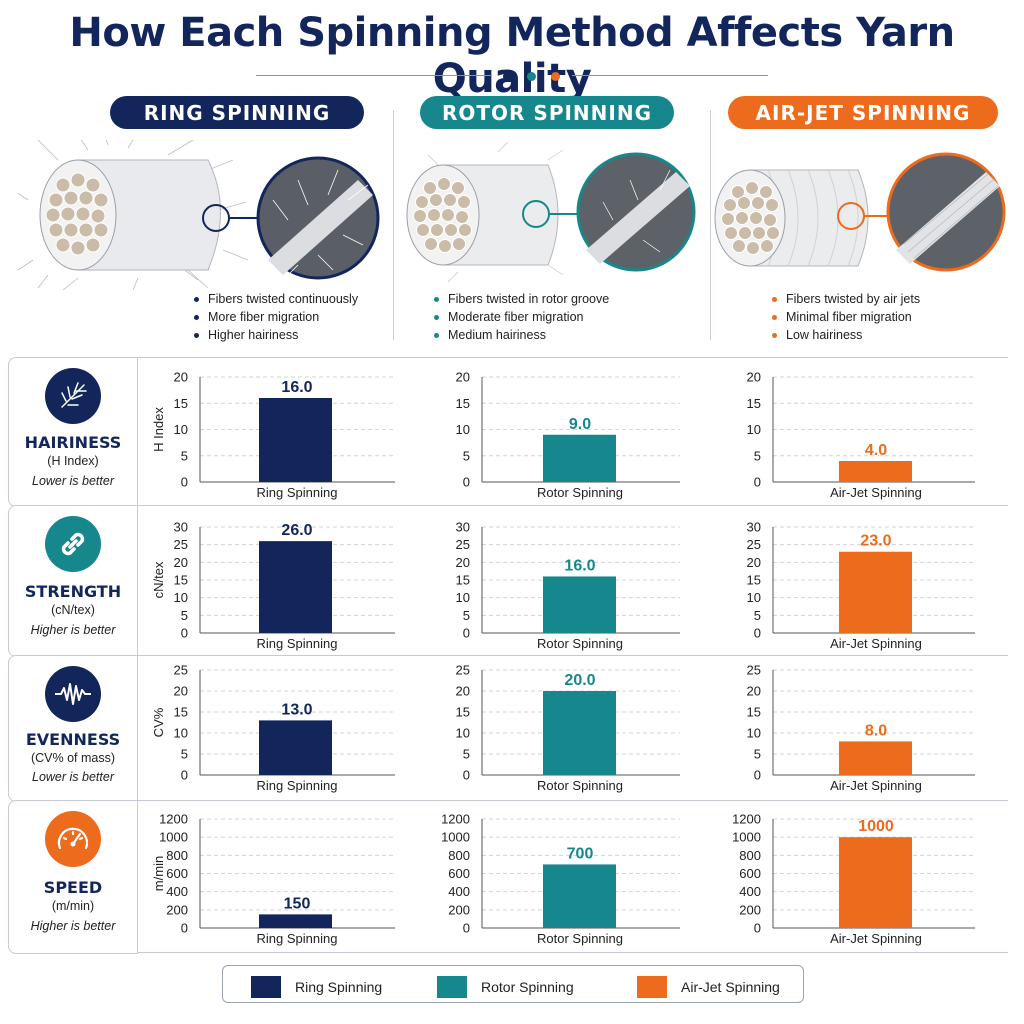 The width and height of the screenshot is (1024, 1024). What do you see at coordinates (875, 541) in the screenshot?
I see `data-label: 23.0` at bounding box center [875, 541].